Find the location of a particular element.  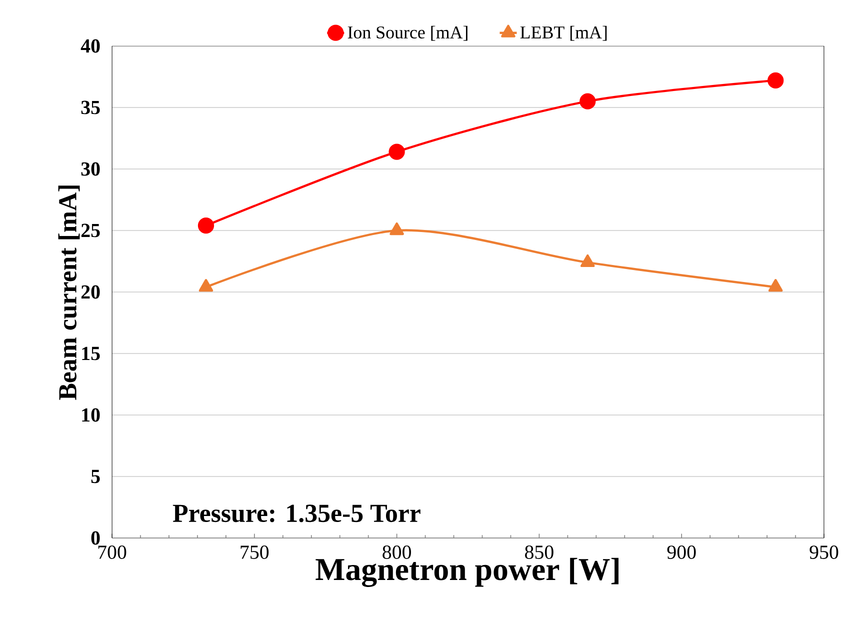

y-tick-label: 40 is located at coordinates (90, 46).